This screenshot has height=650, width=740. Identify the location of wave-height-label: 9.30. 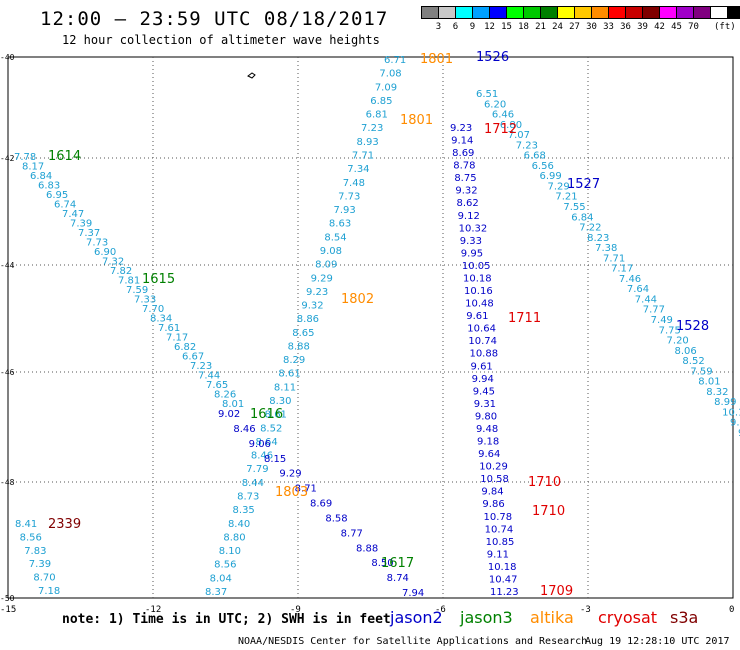
(739, 433).